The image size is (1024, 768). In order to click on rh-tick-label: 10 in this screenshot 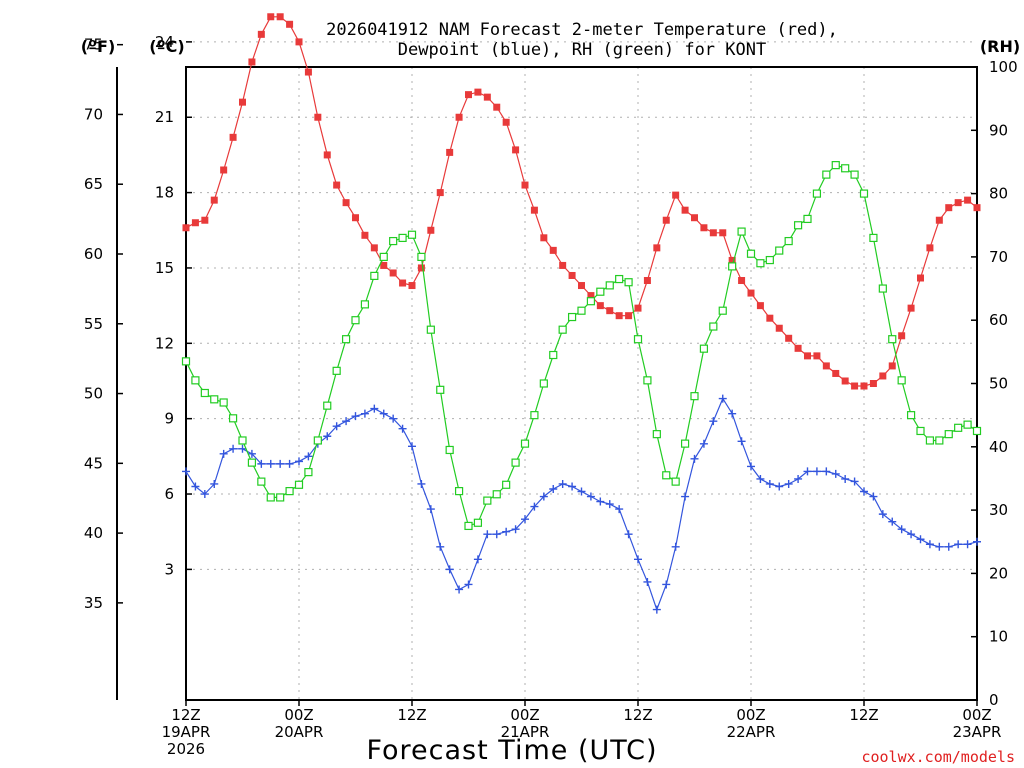, I will do `click(998, 637)`.